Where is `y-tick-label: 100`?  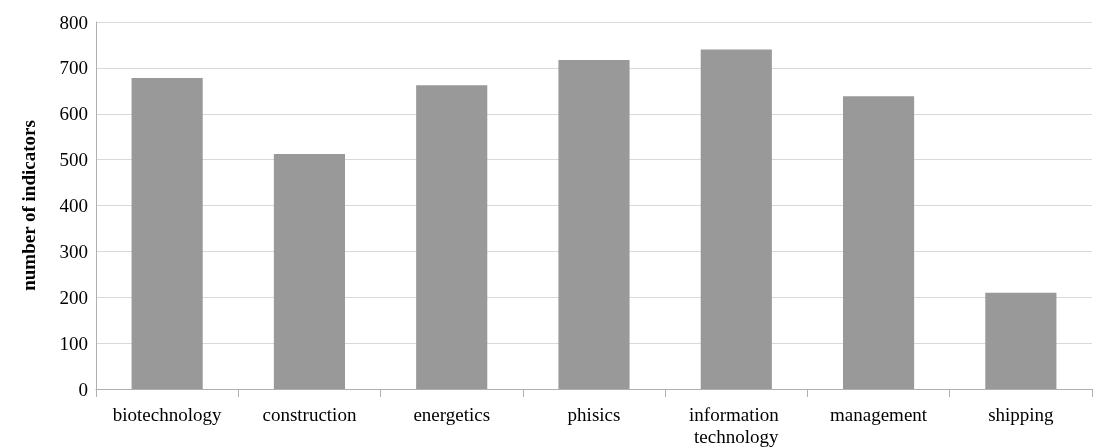 y-tick-label: 100 is located at coordinates (73, 343).